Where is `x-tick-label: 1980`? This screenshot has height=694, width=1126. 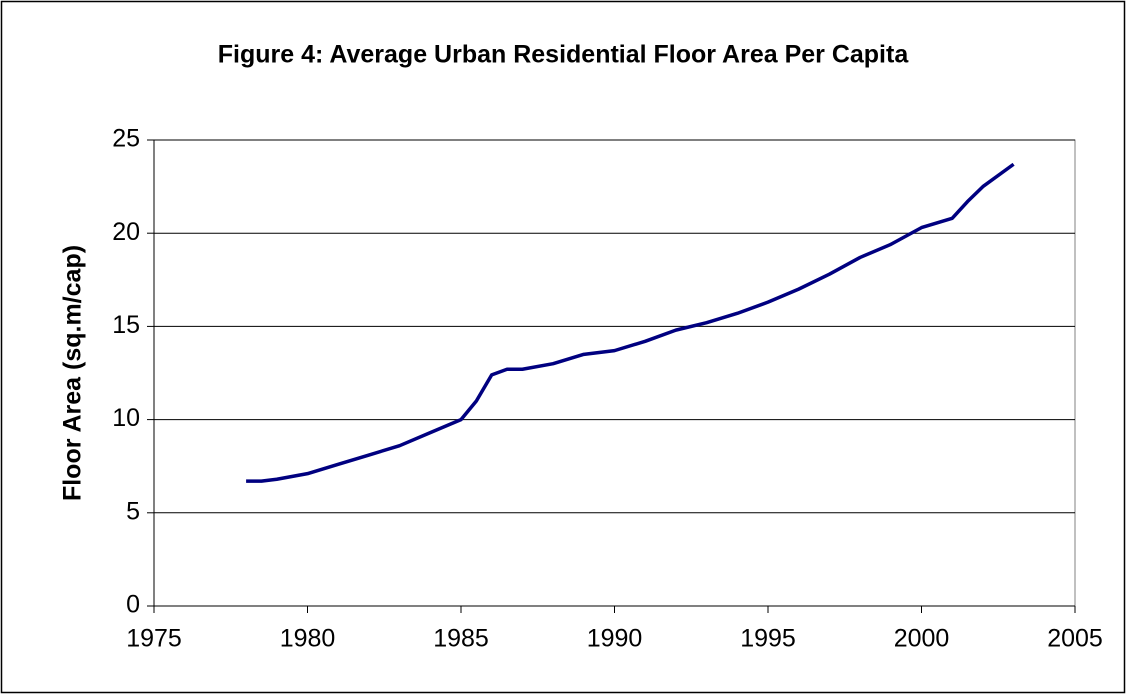
x-tick-label: 1980 is located at coordinates (308, 639).